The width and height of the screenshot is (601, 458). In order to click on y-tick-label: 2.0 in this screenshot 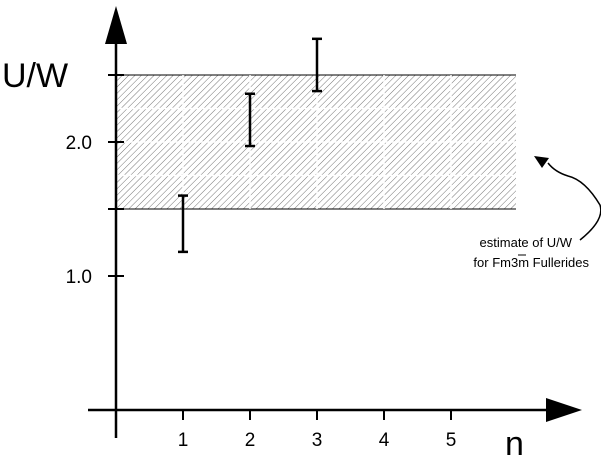, I will do `click(79, 143)`.